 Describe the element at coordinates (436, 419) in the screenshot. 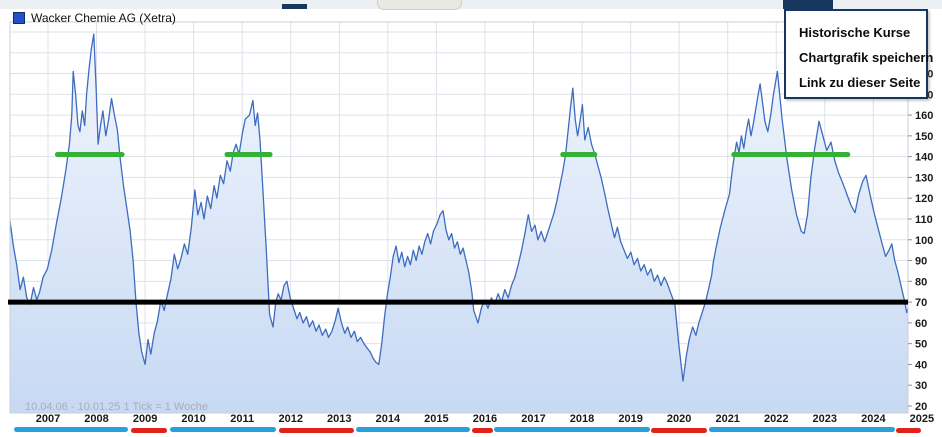

I see `x-axis-label-2015: 2015` at that location.